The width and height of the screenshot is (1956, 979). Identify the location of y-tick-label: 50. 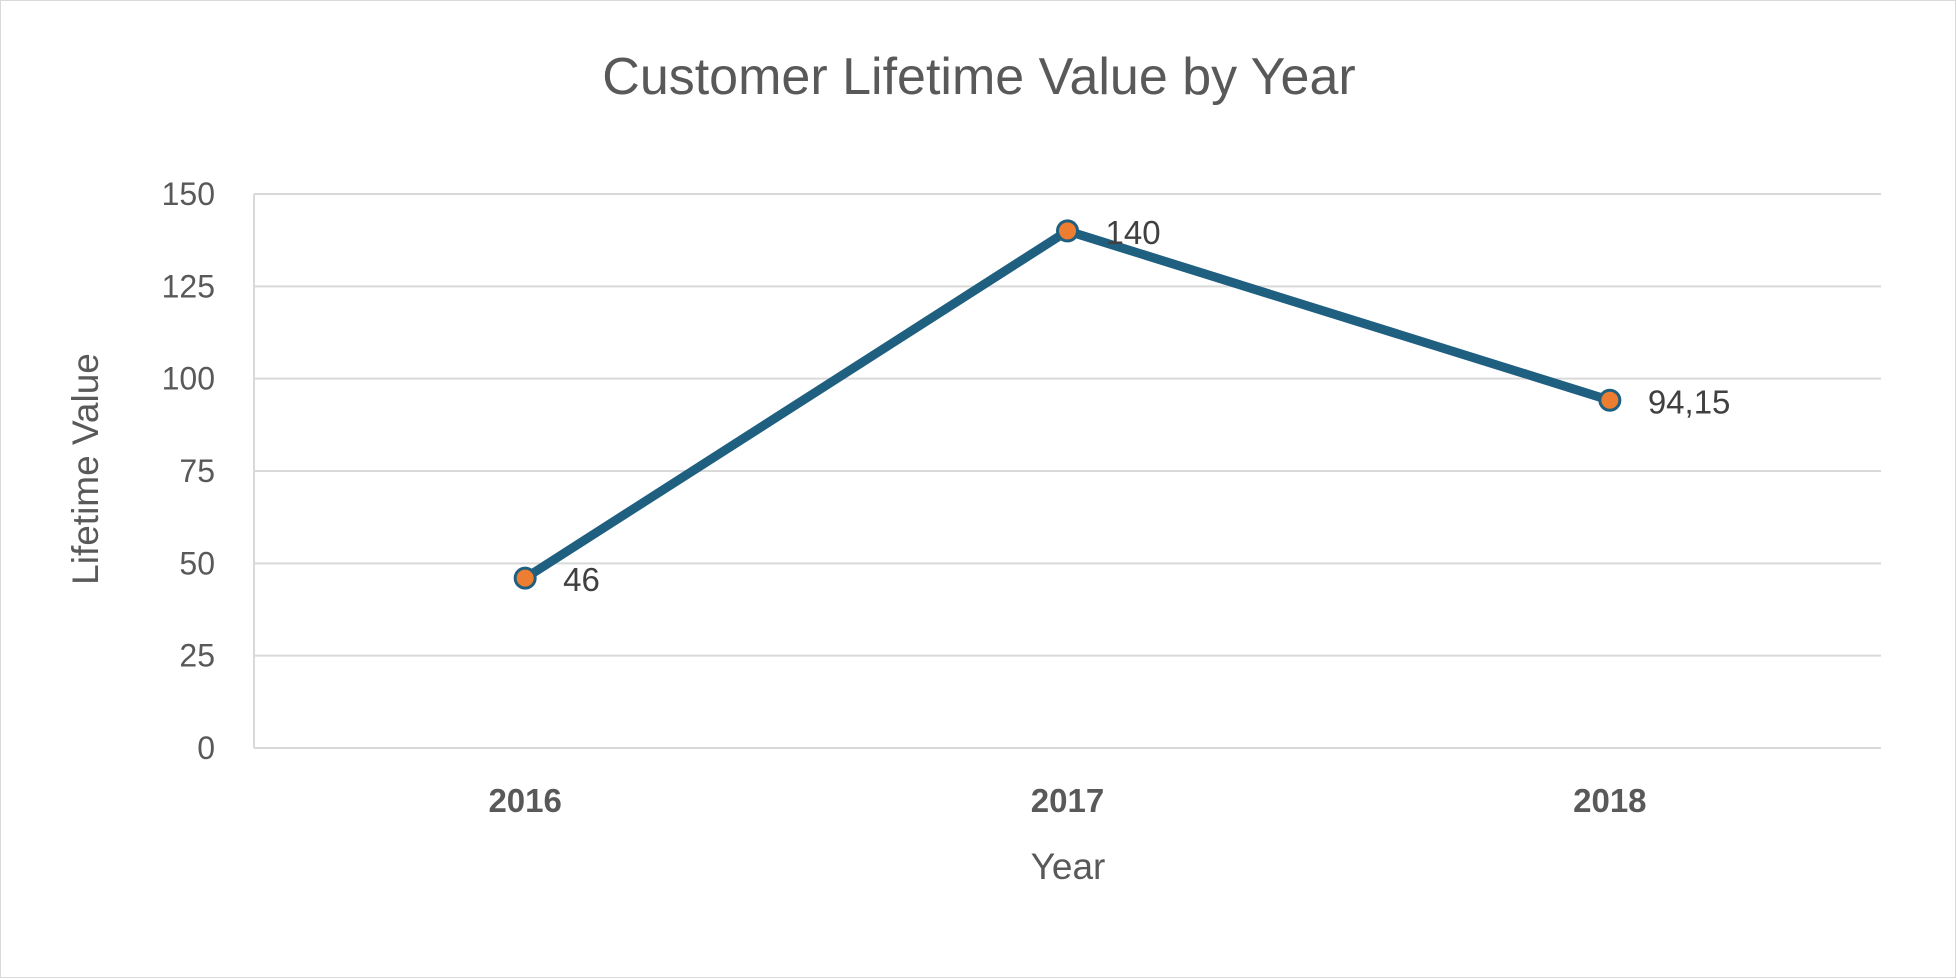
(197, 563).